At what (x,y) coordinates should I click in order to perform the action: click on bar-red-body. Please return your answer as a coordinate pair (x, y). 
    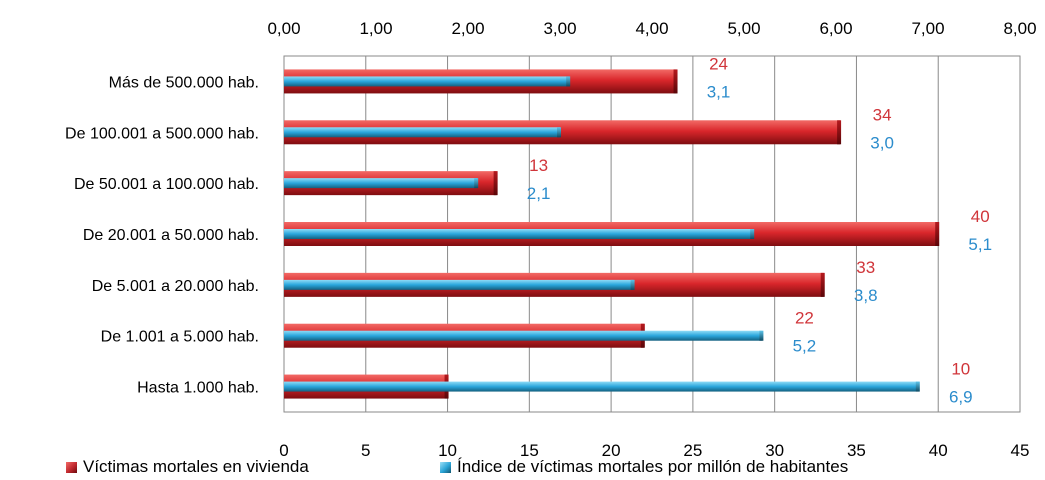
    Looking at the image, I should click on (562, 132).